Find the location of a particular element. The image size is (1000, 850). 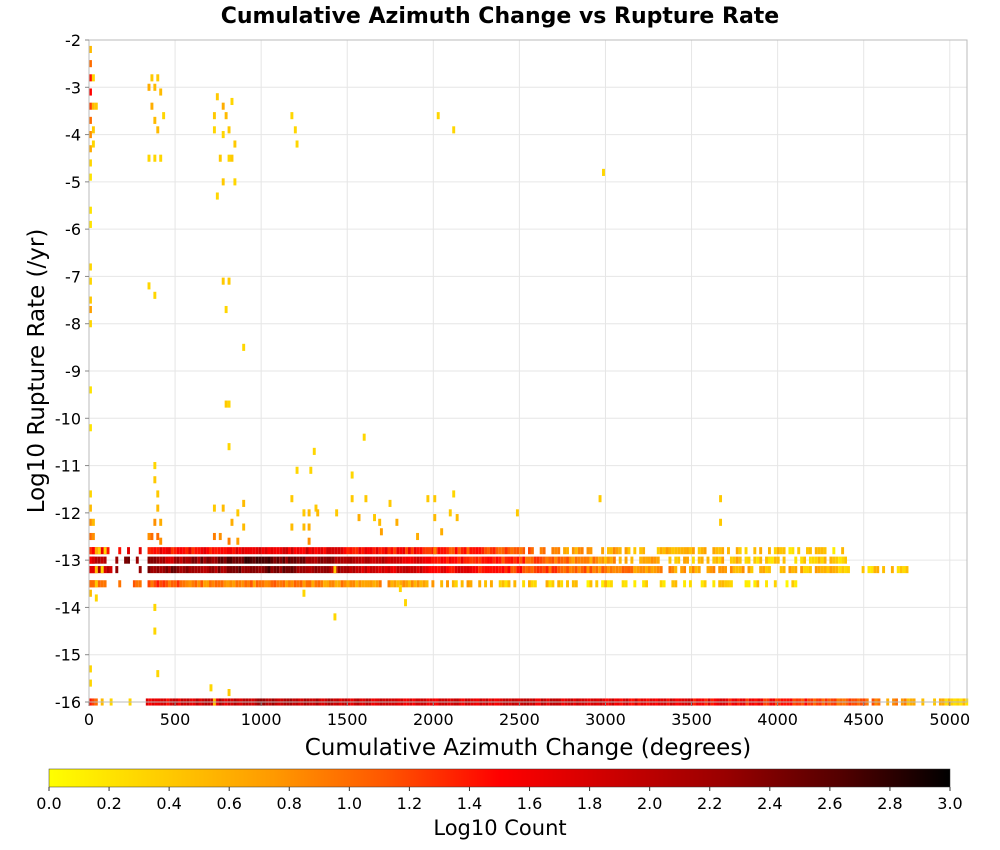

x-axis-ticks: 0 500 1000 1500 2000 2500 3000 3500 4000 4500 5000 is located at coordinates (527, 715).